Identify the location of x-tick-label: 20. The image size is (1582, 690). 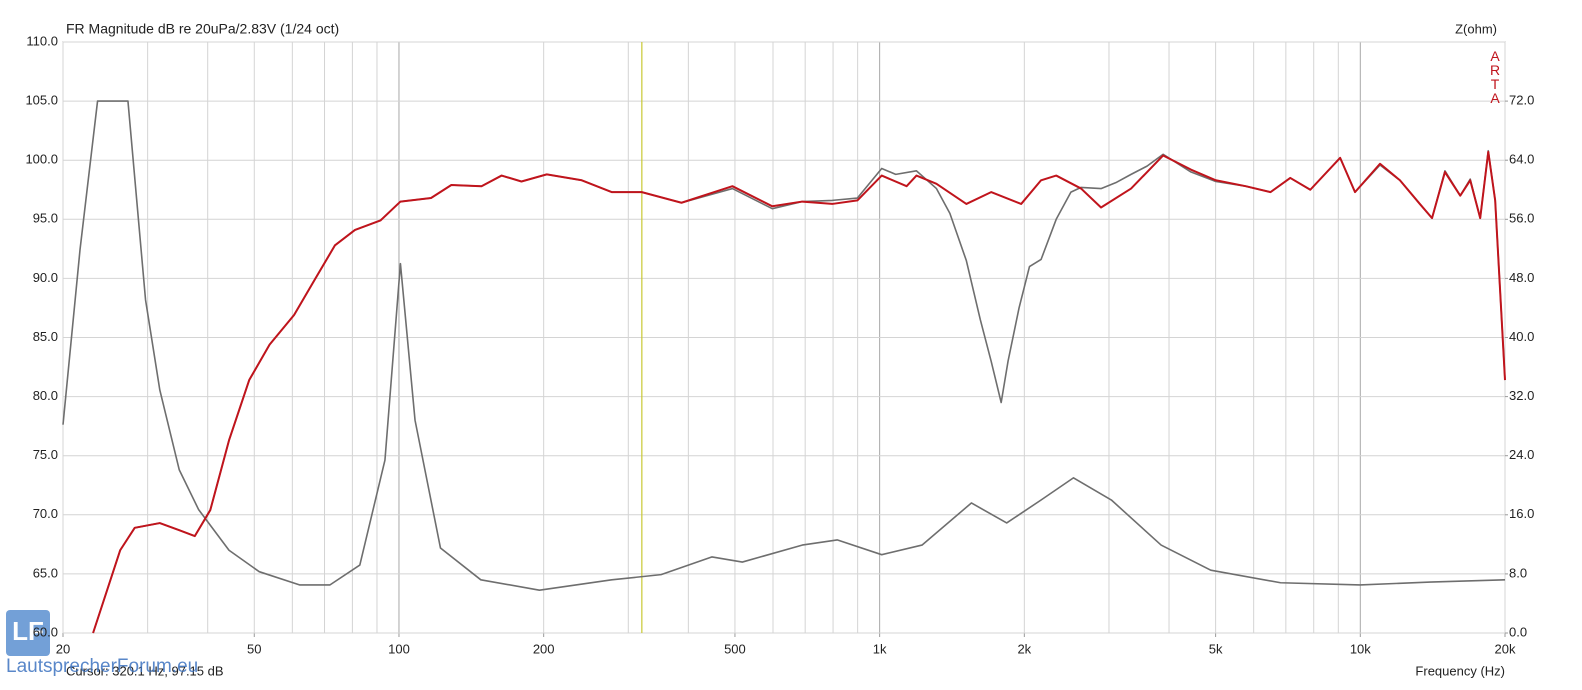
(63, 648).